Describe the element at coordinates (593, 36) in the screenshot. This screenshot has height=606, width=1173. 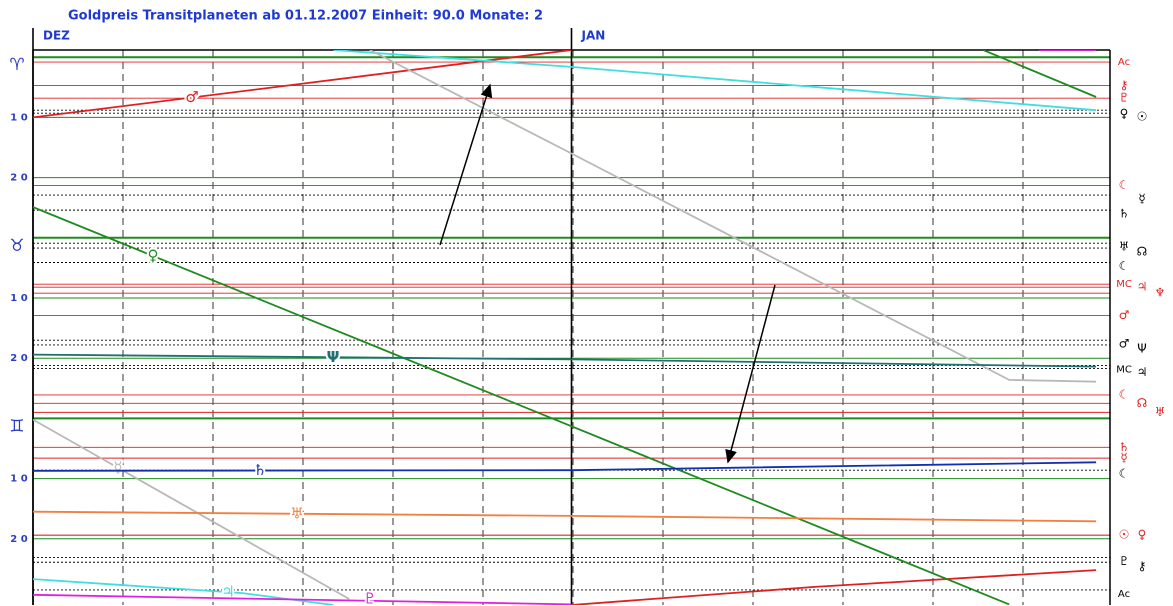
I see `month-label: JAN` at that location.